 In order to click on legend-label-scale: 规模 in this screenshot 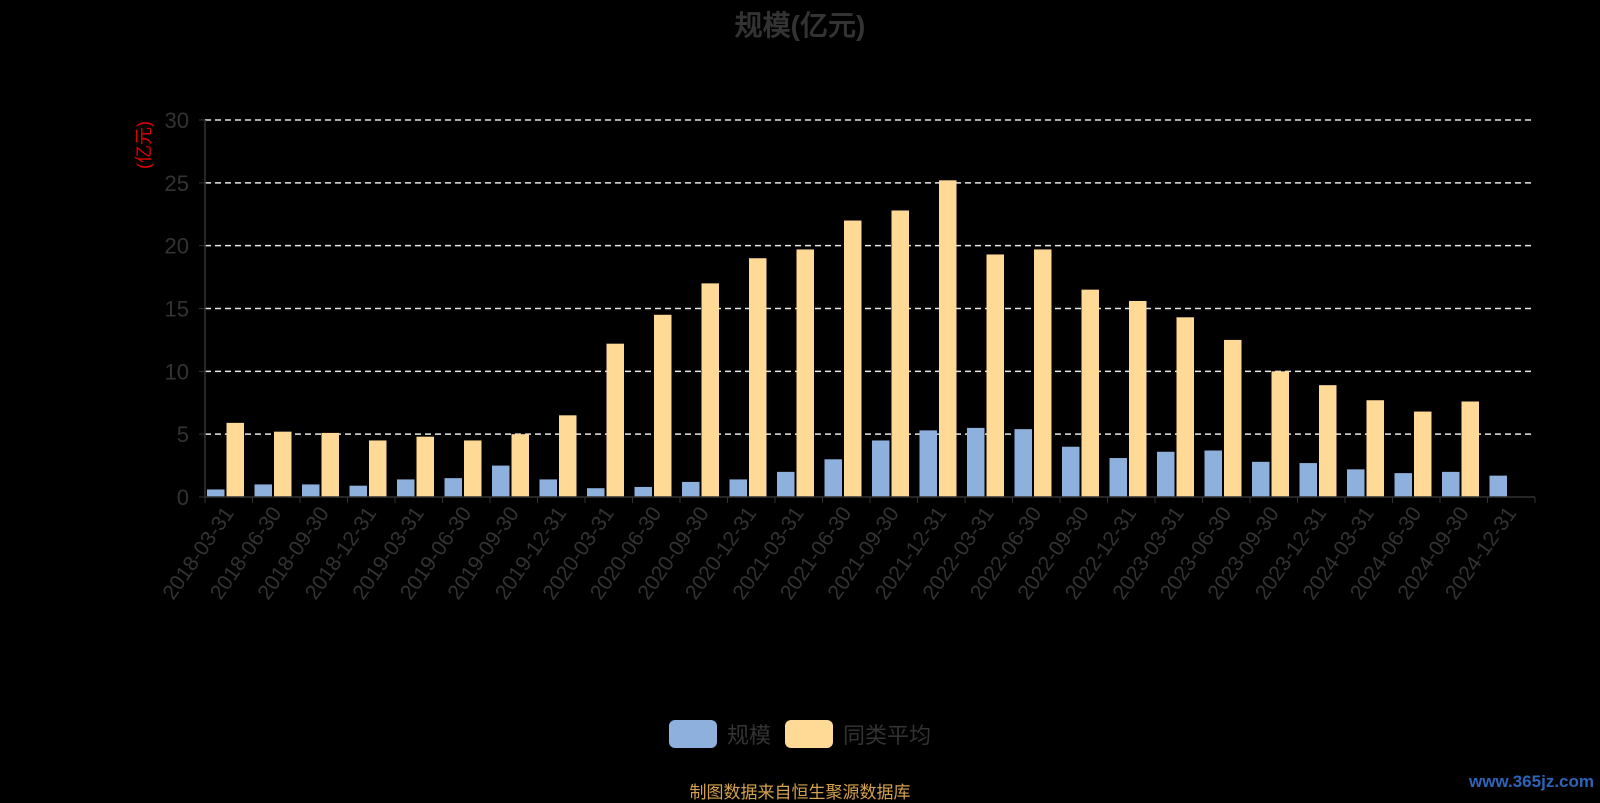, I will do `click(748, 735)`.